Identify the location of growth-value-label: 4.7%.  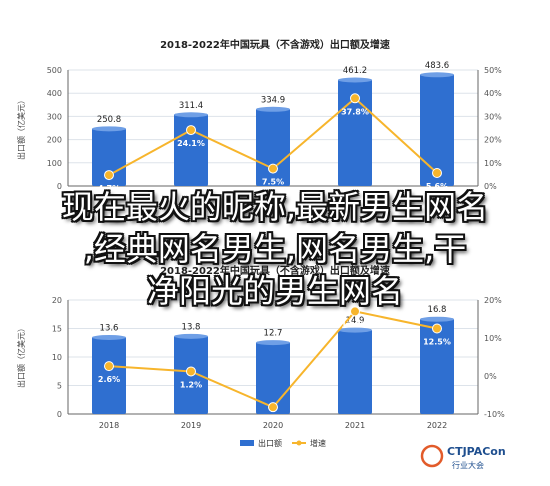
(109, 188).